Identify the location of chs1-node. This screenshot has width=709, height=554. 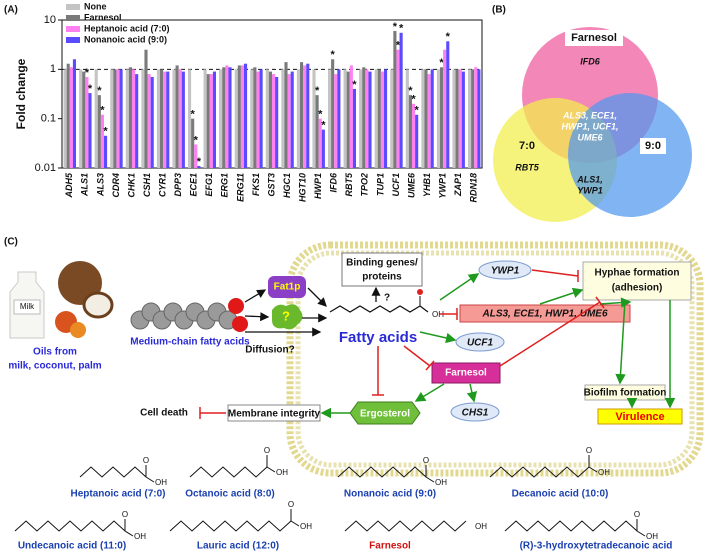
(475, 412).